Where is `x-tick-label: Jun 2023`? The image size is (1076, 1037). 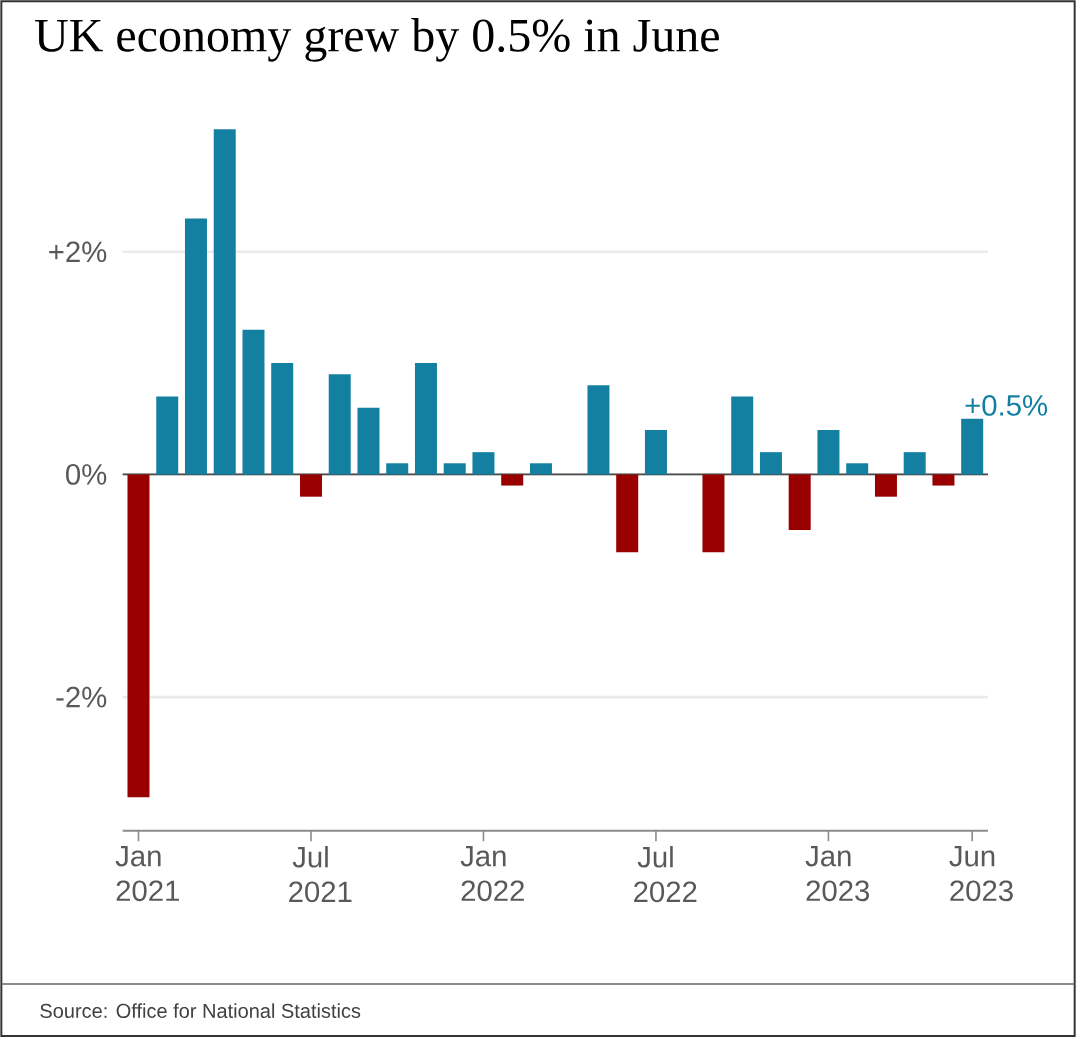 x-tick-label: Jun 2023 is located at coordinates (981, 873).